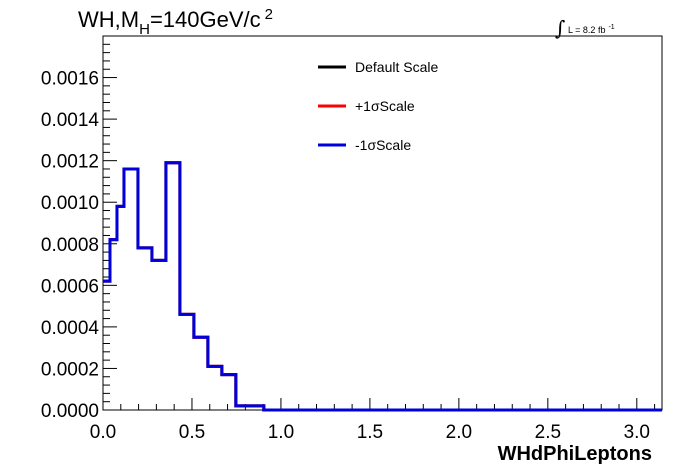 The height and width of the screenshot is (472, 696). What do you see at coordinates (383, 145) in the screenshot?
I see `legend-entry-label: -1σScale` at bounding box center [383, 145].